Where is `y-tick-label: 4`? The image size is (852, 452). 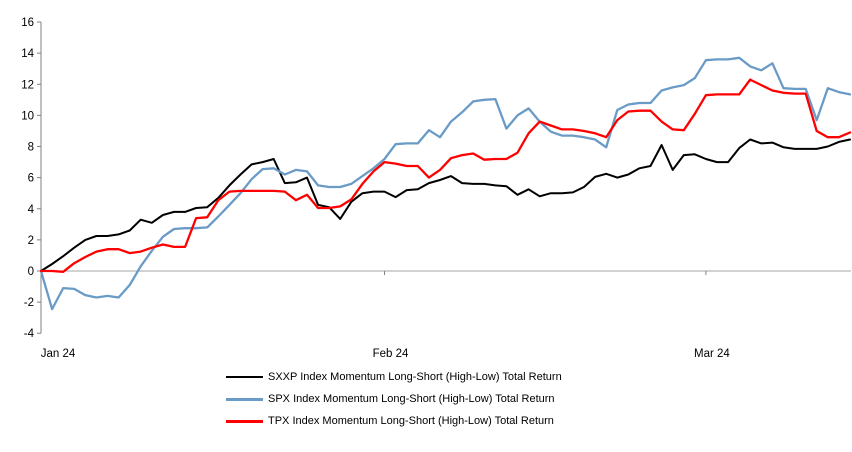 y-tick-label: 4 is located at coordinates (31, 210).